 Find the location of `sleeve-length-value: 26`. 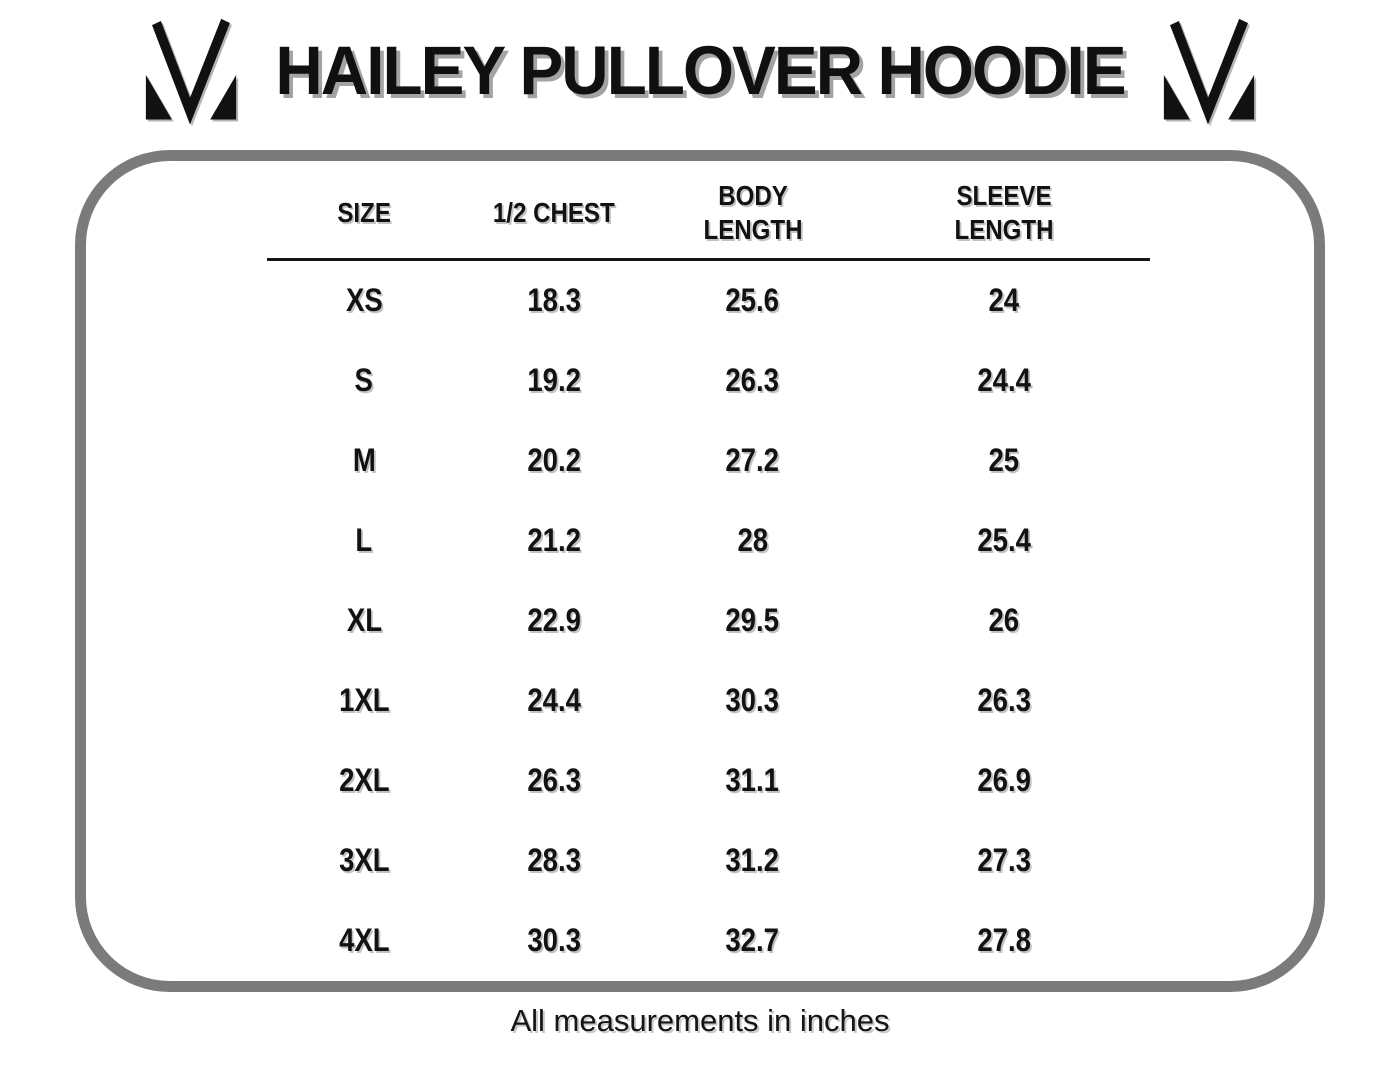

sleeve-length-value: 26 is located at coordinates (1004, 620).